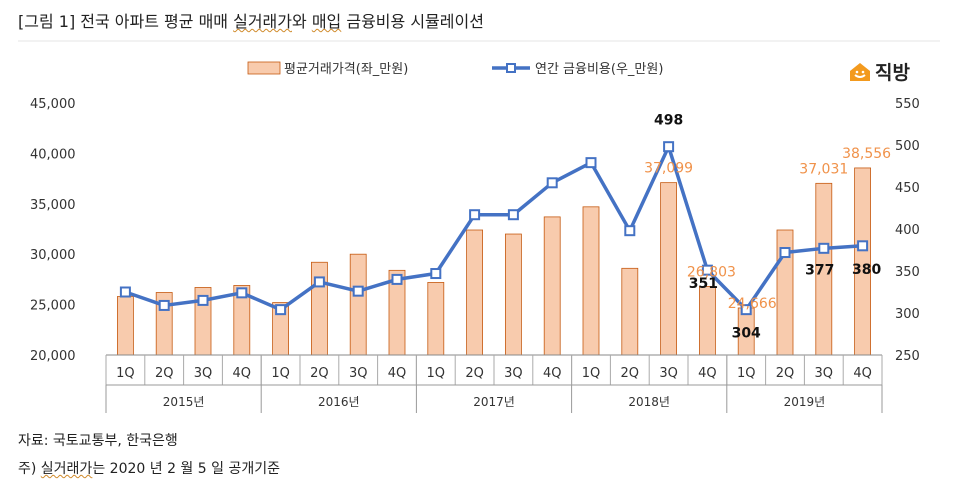 This screenshot has width=956, height=488. I want to click on bar-data-label: 38,556, so click(866, 154).